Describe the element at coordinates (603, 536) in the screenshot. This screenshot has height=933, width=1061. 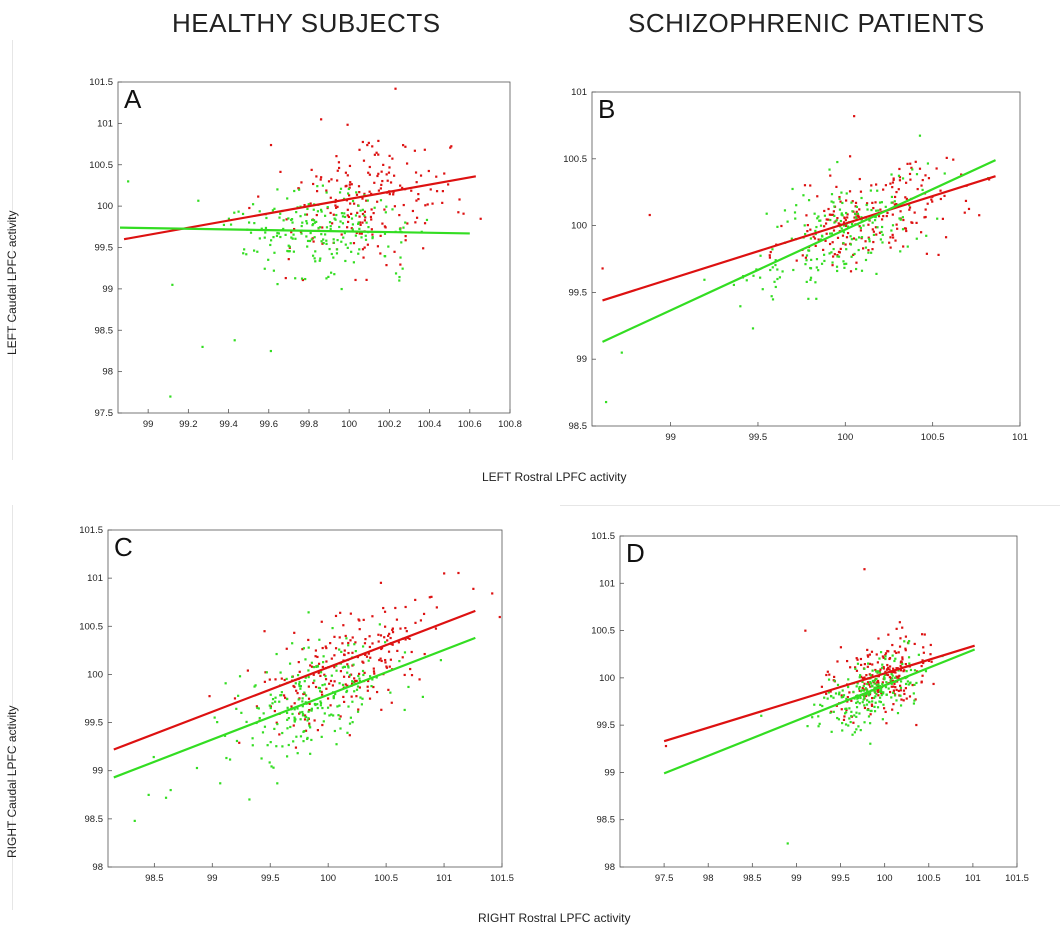
I see `y-tick-label: 101.5` at that location.